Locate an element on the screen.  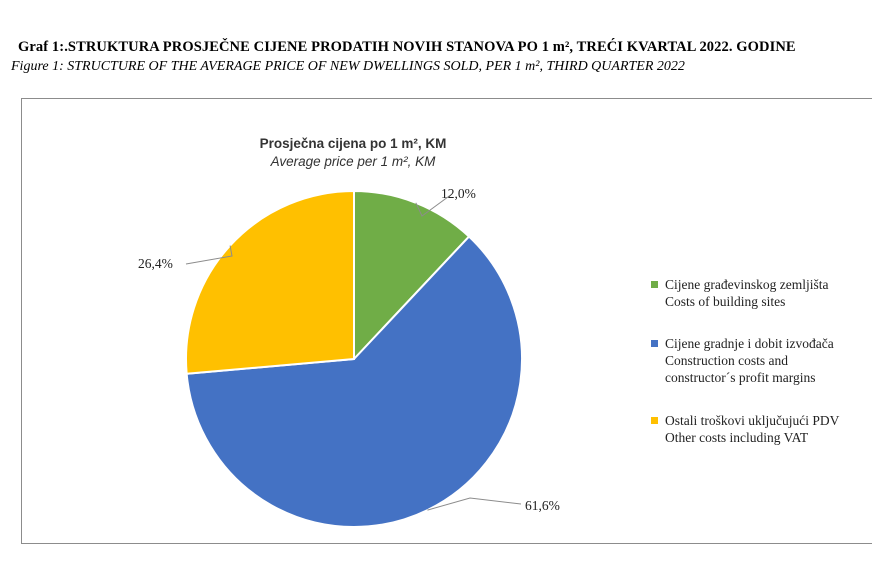
data-label-61-6: 61,6% is located at coordinates (542, 505).